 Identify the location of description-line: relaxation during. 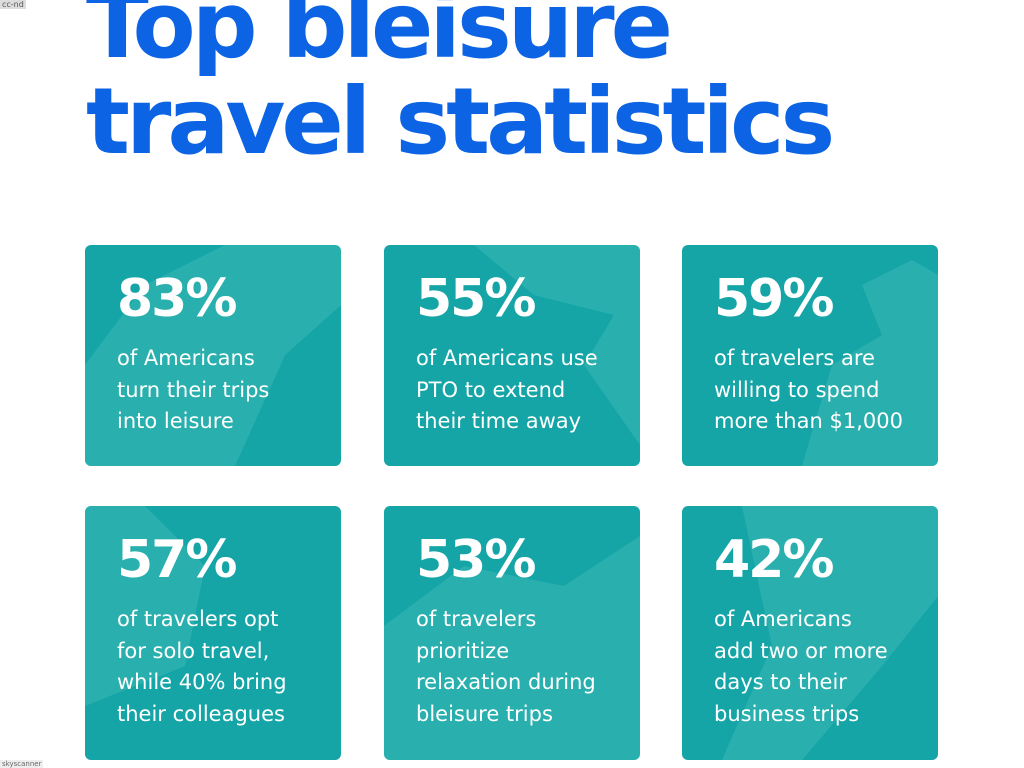
(506, 682).